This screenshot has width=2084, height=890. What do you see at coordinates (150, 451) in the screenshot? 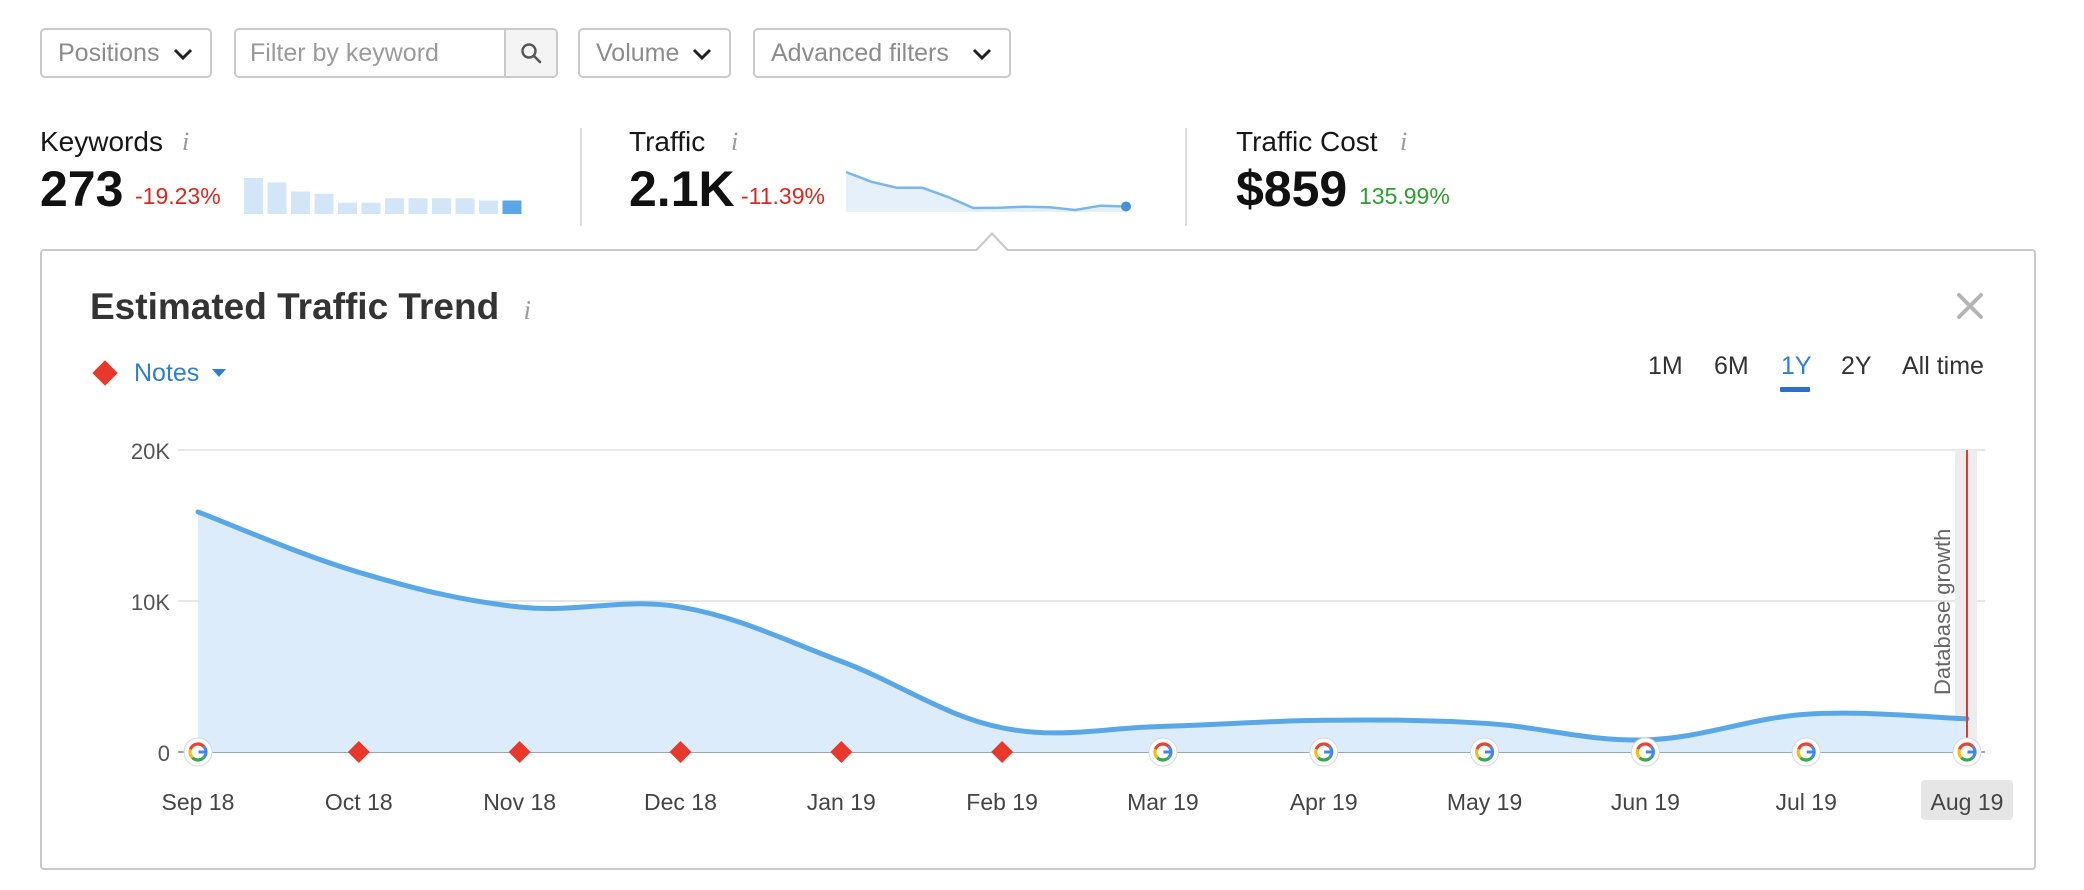
I see `y-tick-label: 20K` at bounding box center [150, 451].